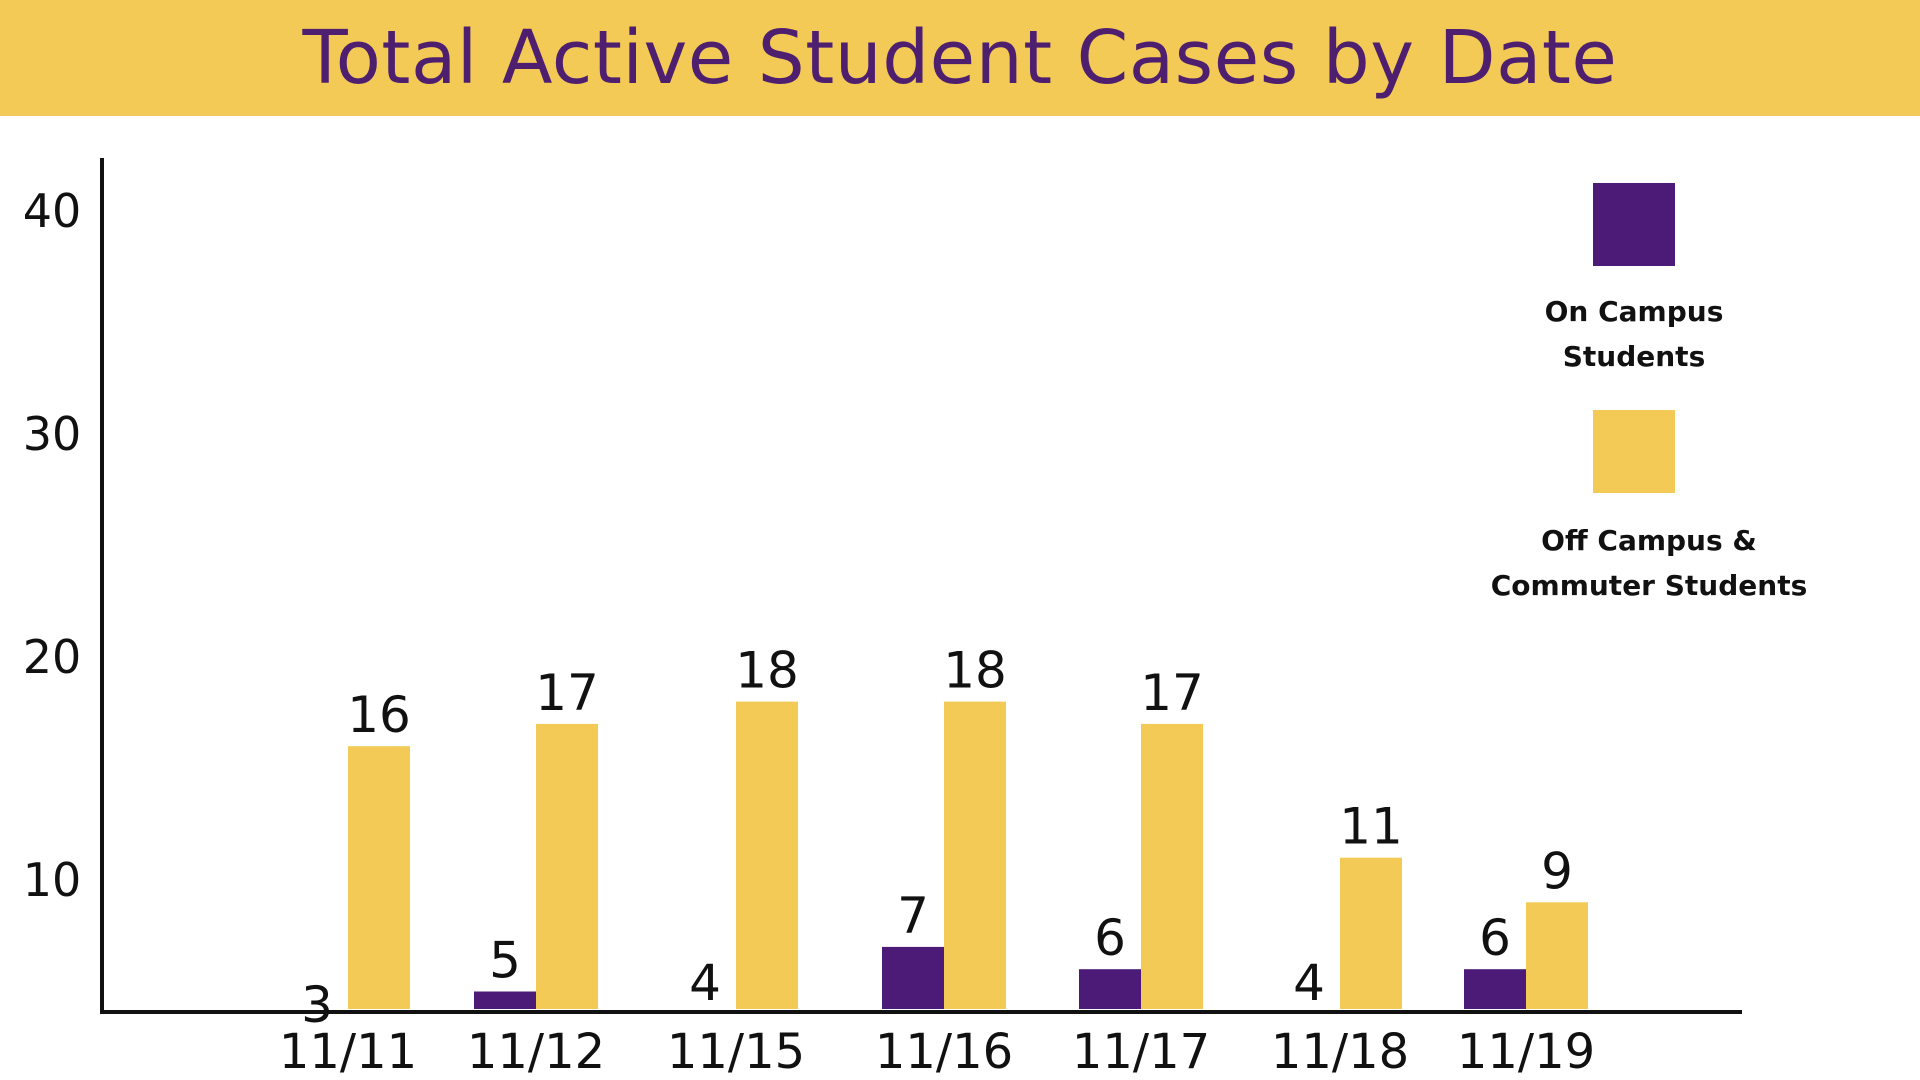 The width and height of the screenshot is (1920, 1080). I want to click on legend-label: Students, so click(1634, 356).